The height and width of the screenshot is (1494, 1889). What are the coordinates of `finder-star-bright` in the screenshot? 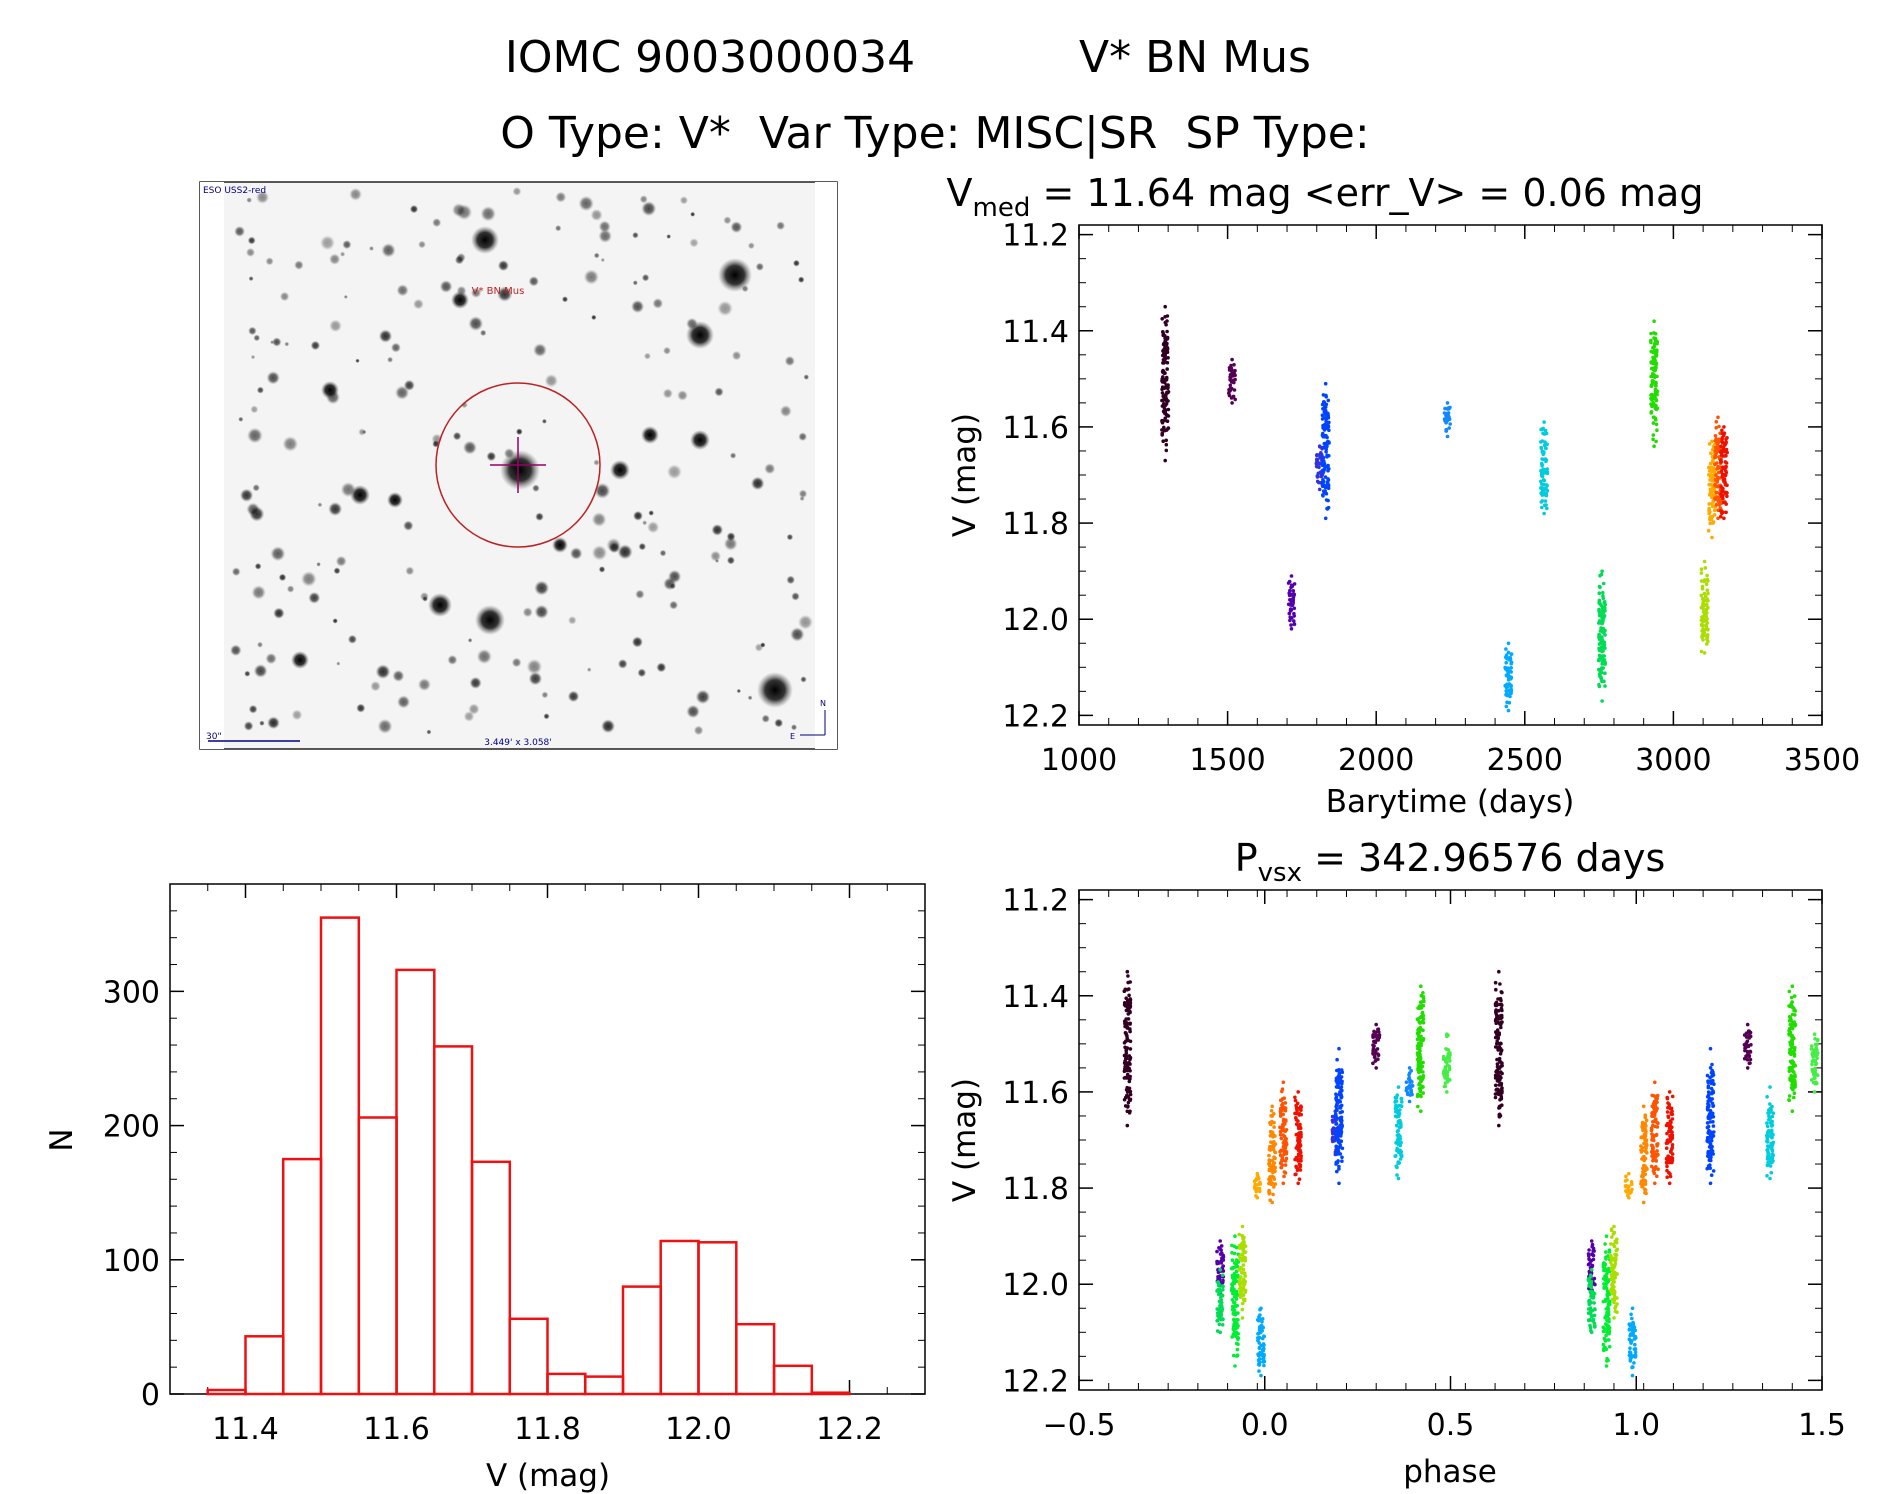 It's located at (700, 440).